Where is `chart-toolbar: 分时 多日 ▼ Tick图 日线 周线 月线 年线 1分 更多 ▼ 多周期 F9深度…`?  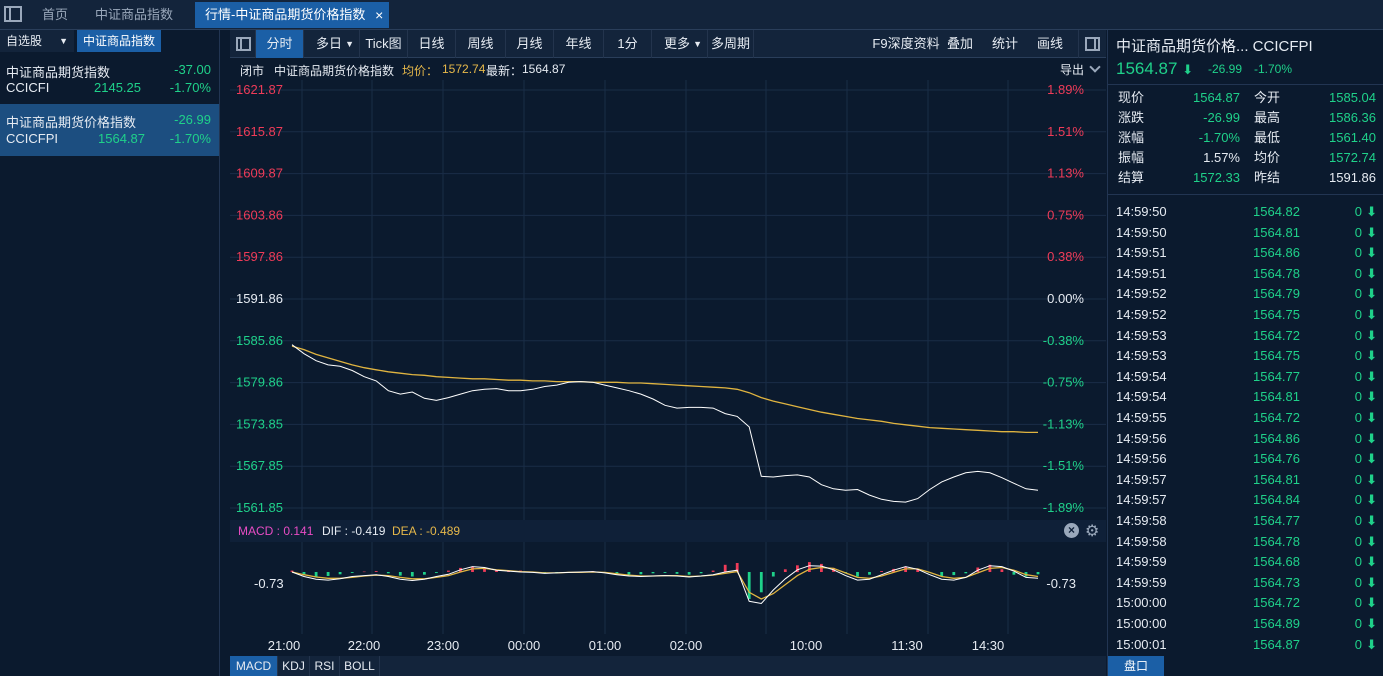
chart-toolbar: 分时 多日 ▼ Tick图 日线 周线 月线 年线 1分 更多 ▼ 多周期 F9深度… is located at coordinates (668, 44).